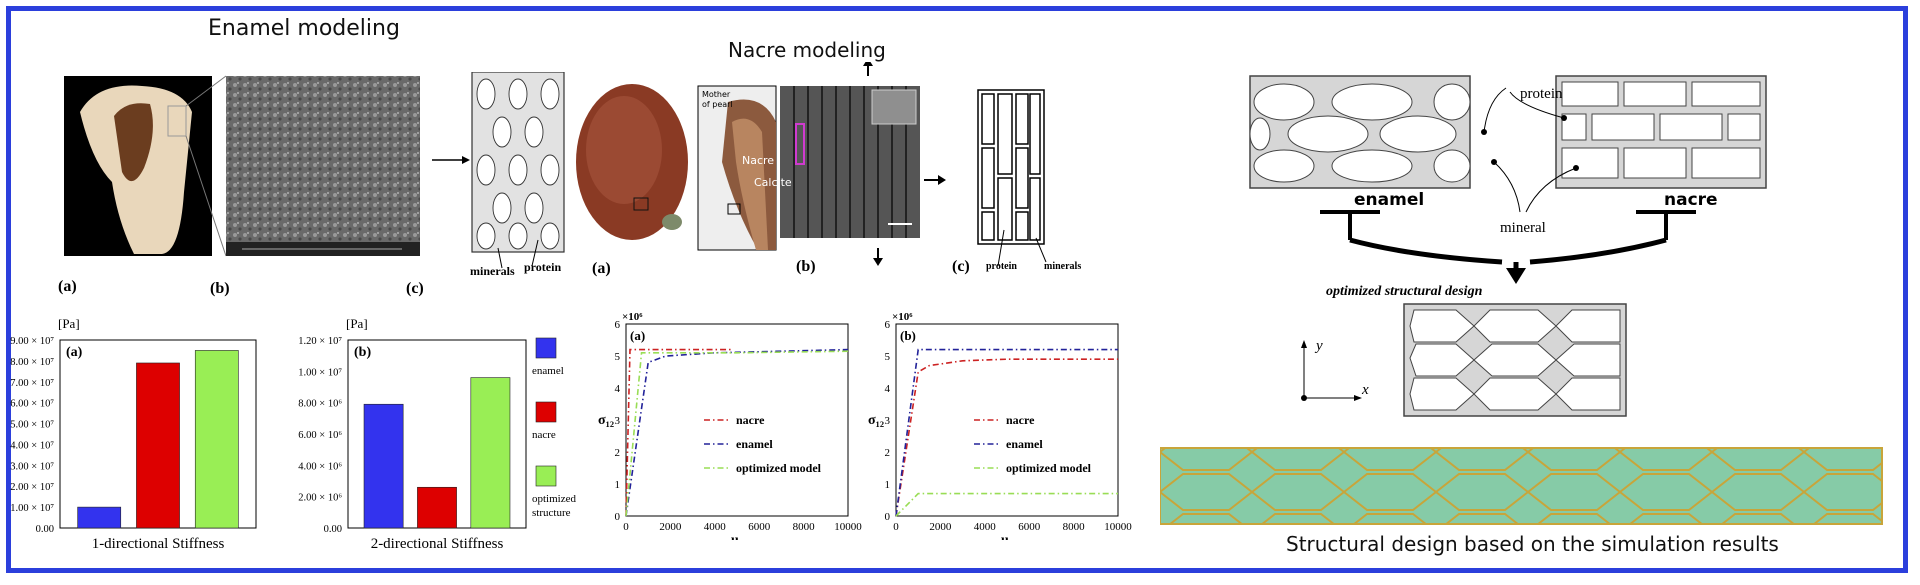 The height and width of the screenshot is (585, 1920). Describe the element at coordinates (490, 453) in the screenshot. I see `bar-optimized-structure` at that location.